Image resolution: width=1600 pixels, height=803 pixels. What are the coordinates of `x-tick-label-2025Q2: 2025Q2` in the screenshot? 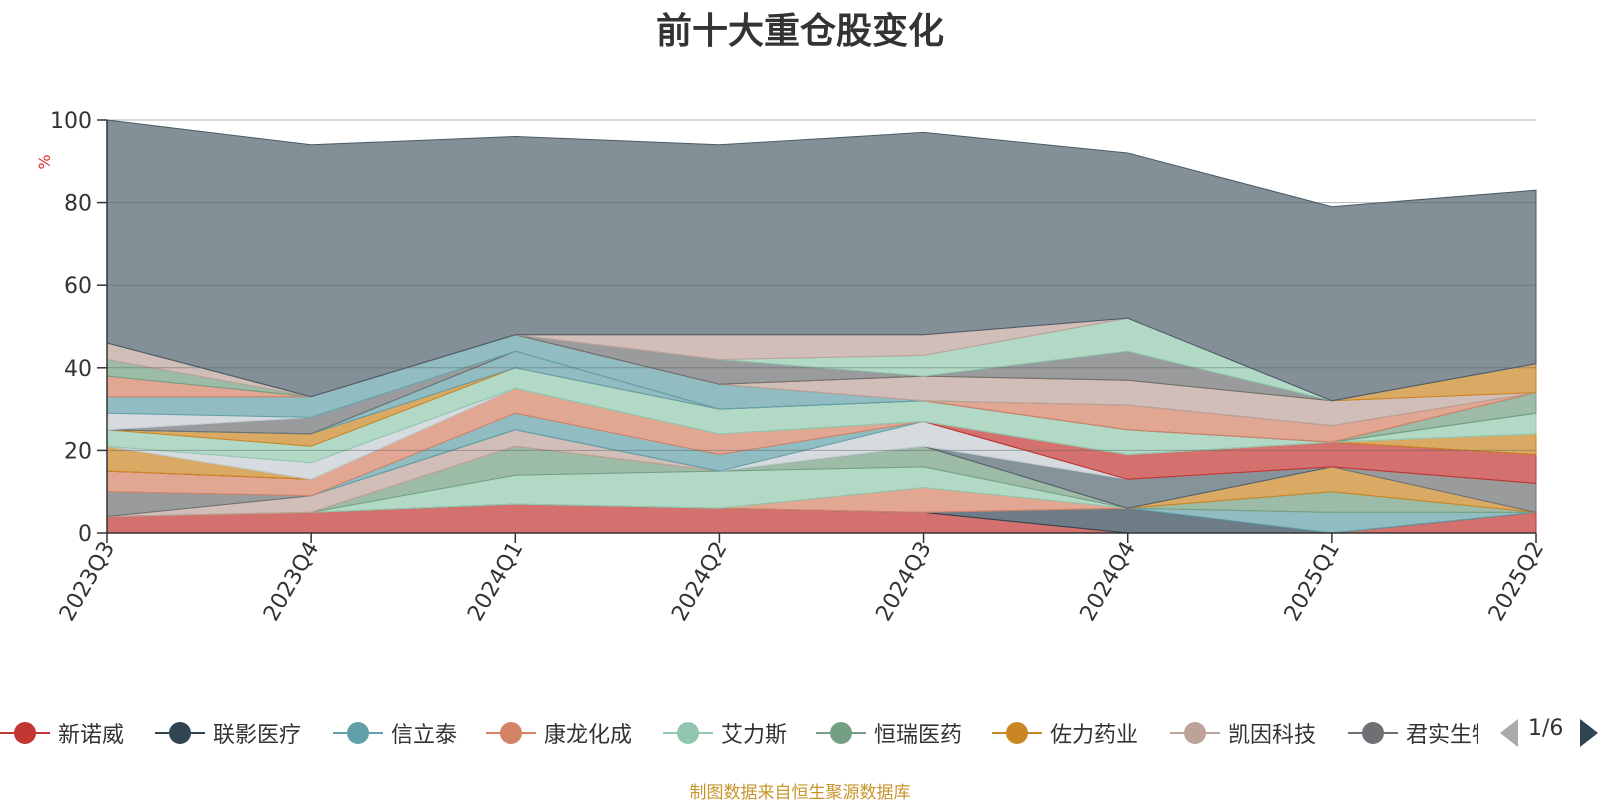 It's located at (1516, 582).